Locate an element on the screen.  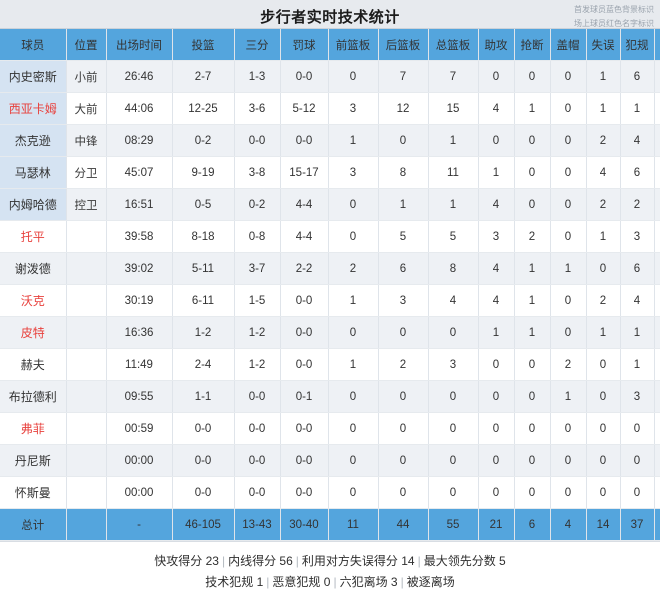
column-header-6: 前篮板 is located at coordinates (353, 45).